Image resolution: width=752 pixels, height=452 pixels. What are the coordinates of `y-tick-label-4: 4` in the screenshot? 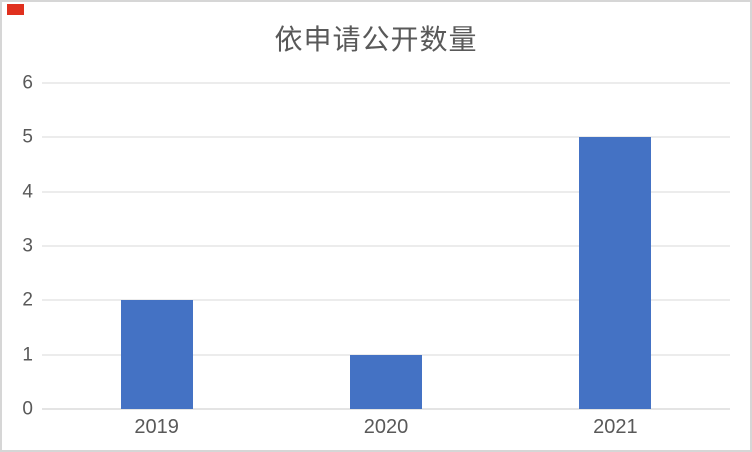 It's located at (27, 192).